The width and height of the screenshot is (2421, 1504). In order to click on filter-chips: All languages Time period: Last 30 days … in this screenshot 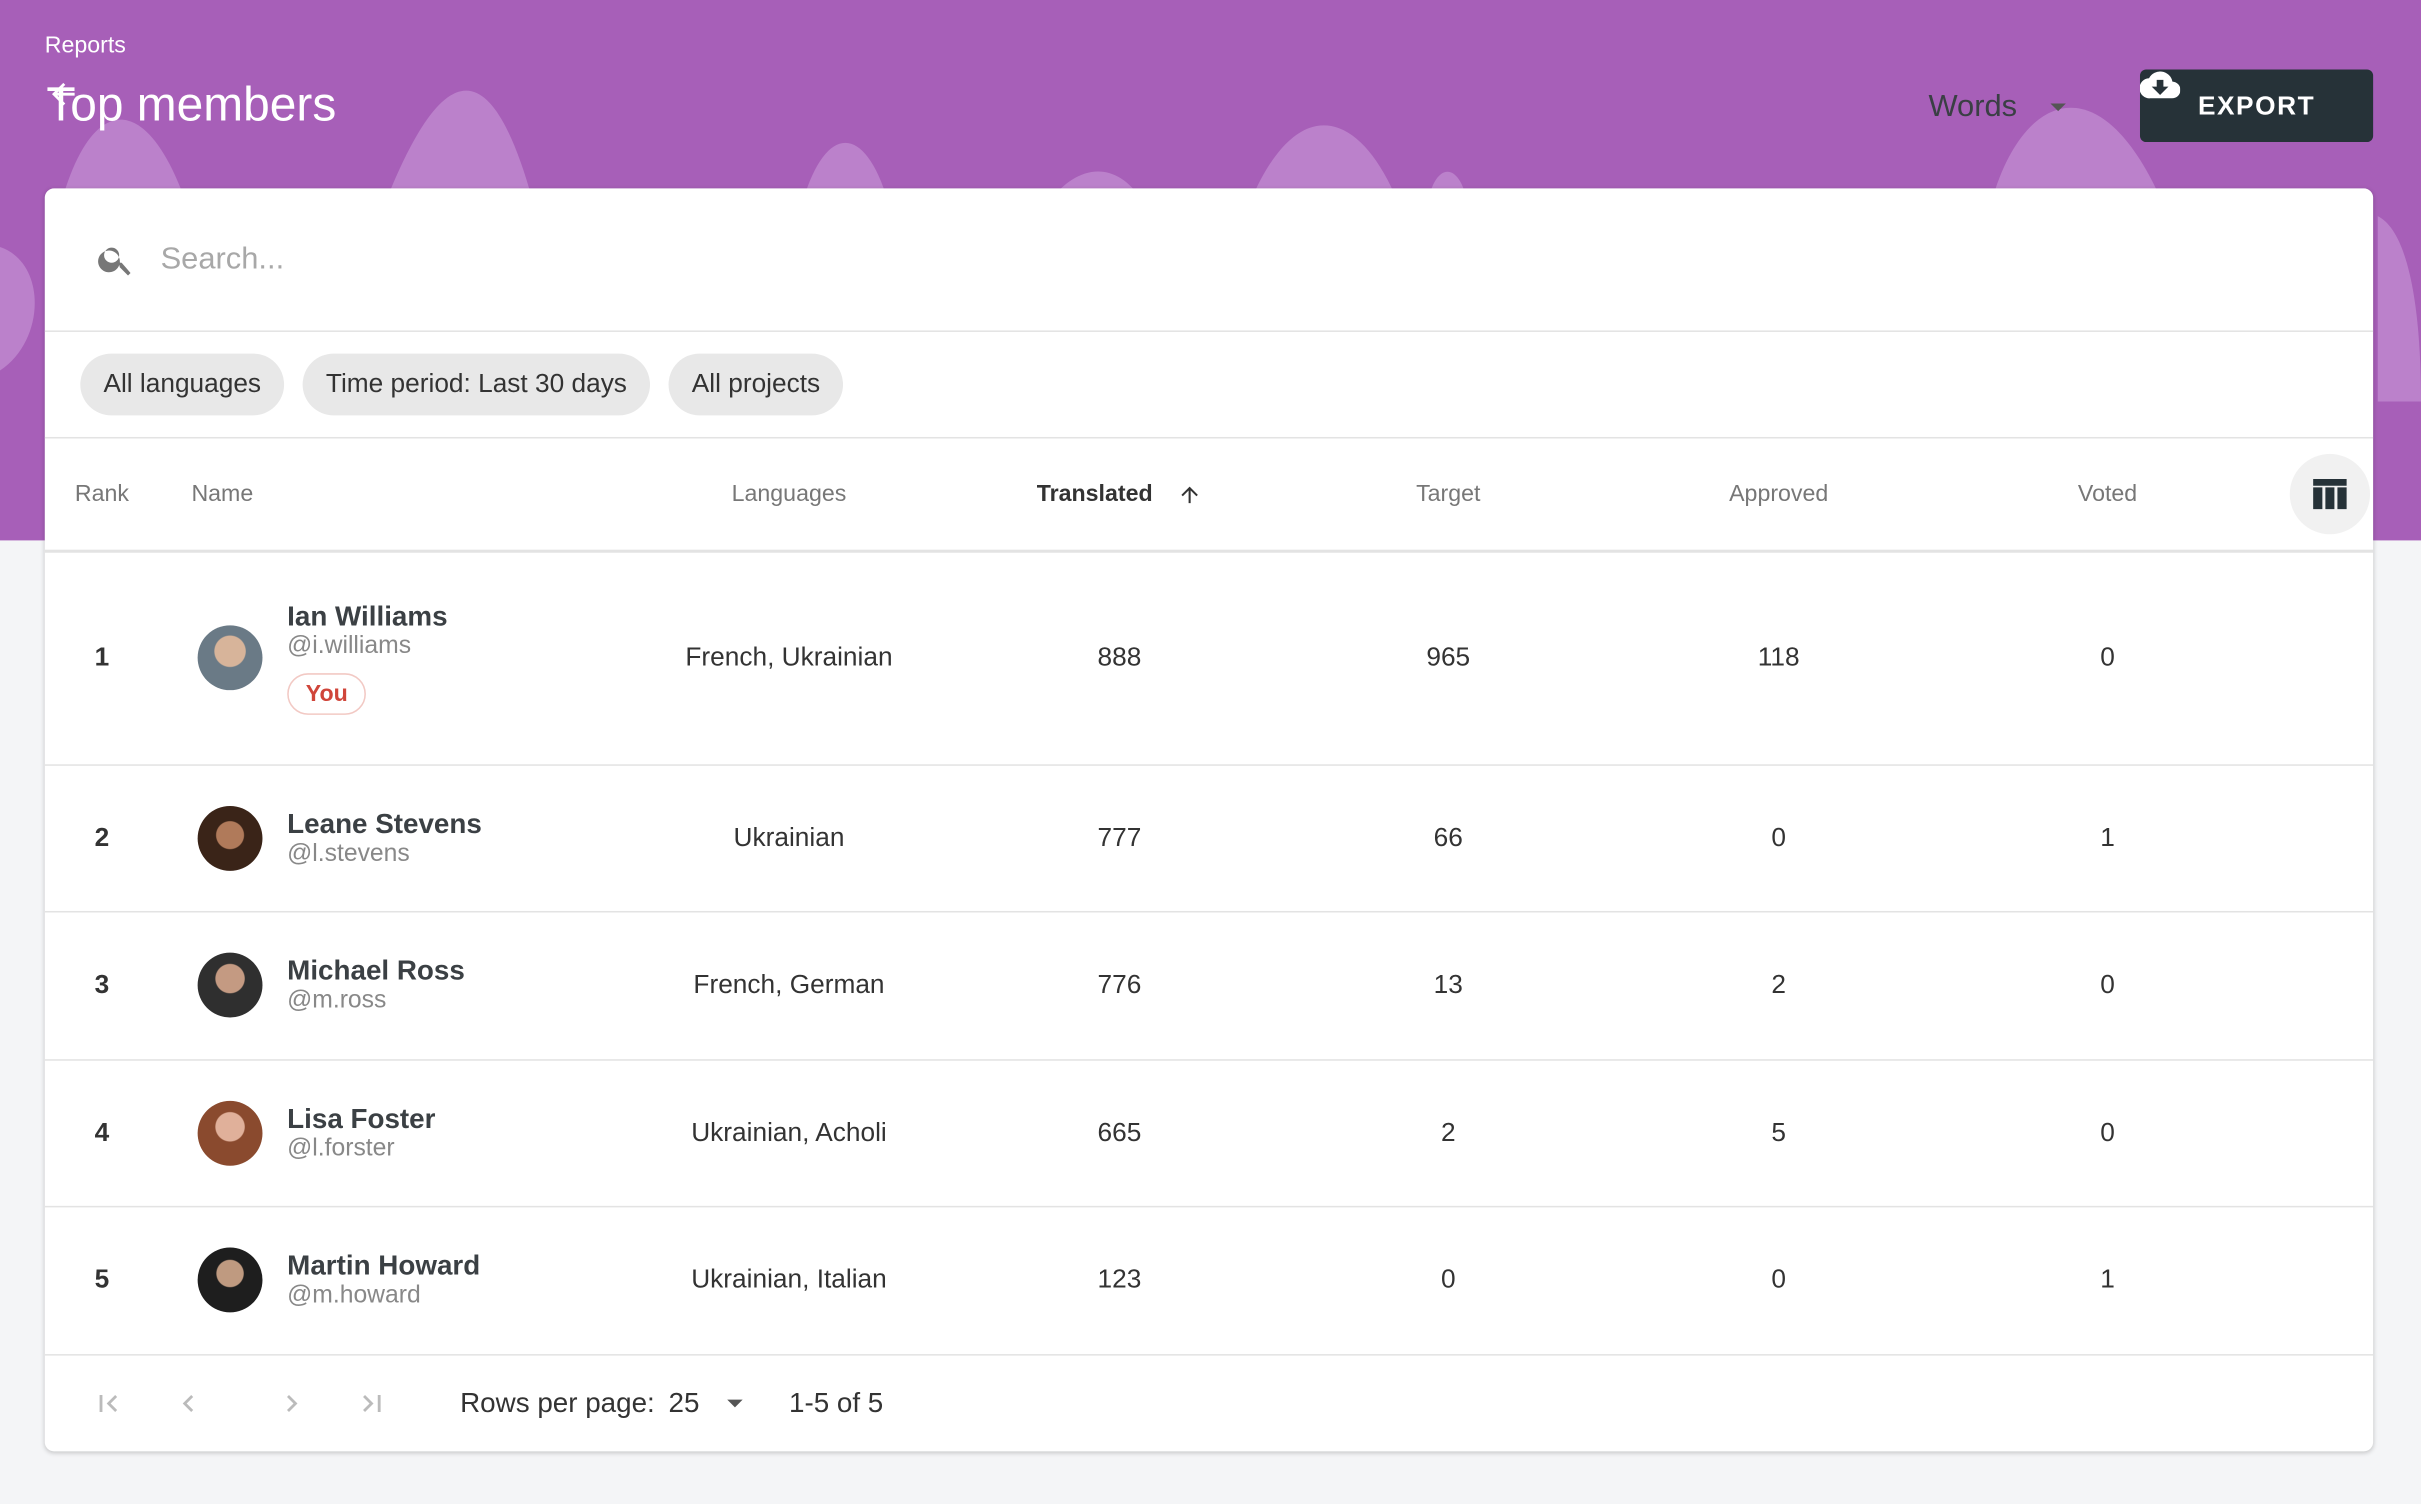, I will do `click(1209, 385)`.